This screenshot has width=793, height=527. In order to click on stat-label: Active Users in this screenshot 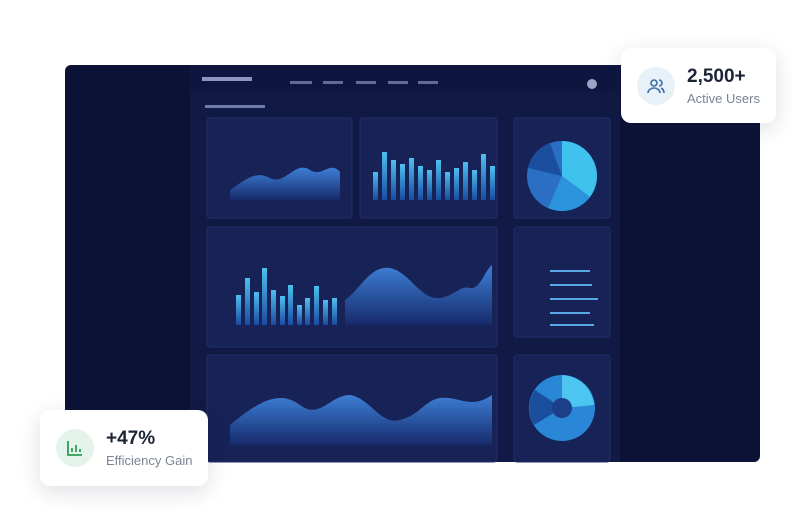, I will do `click(723, 98)`.